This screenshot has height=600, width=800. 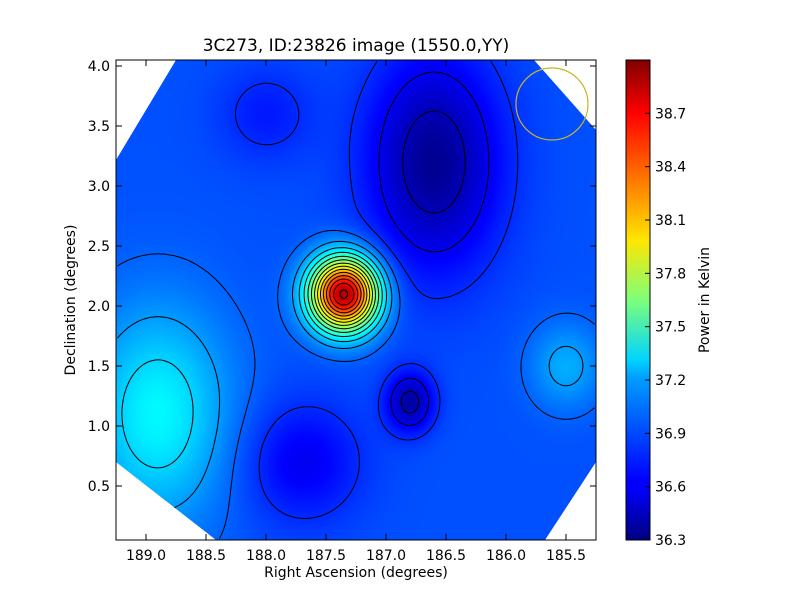 I want to click on x-axis-label: Right Ascension (degrees), so click(x=356, y=573).